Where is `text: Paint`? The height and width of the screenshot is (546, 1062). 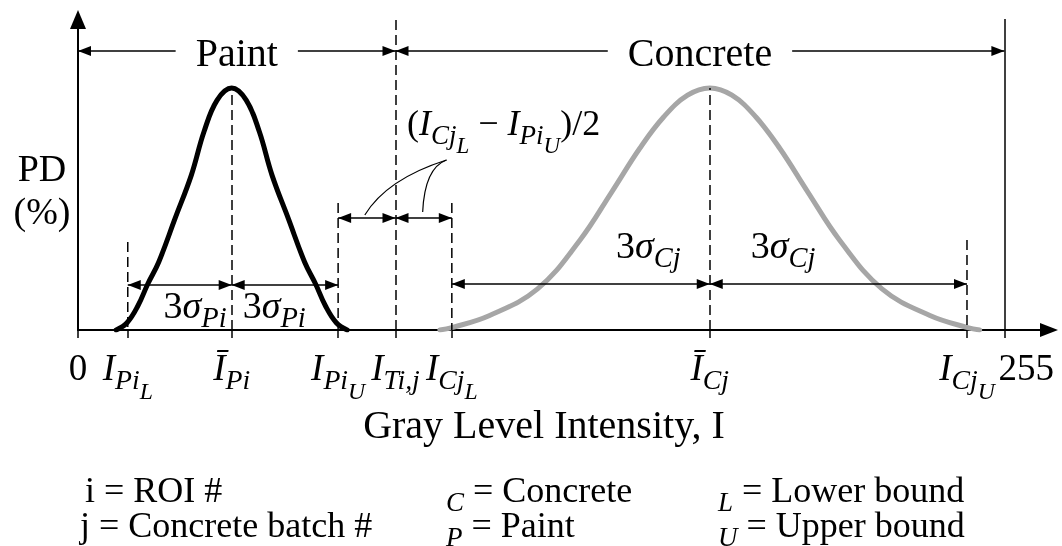
text: Paint is located at coordinates (236, 52).